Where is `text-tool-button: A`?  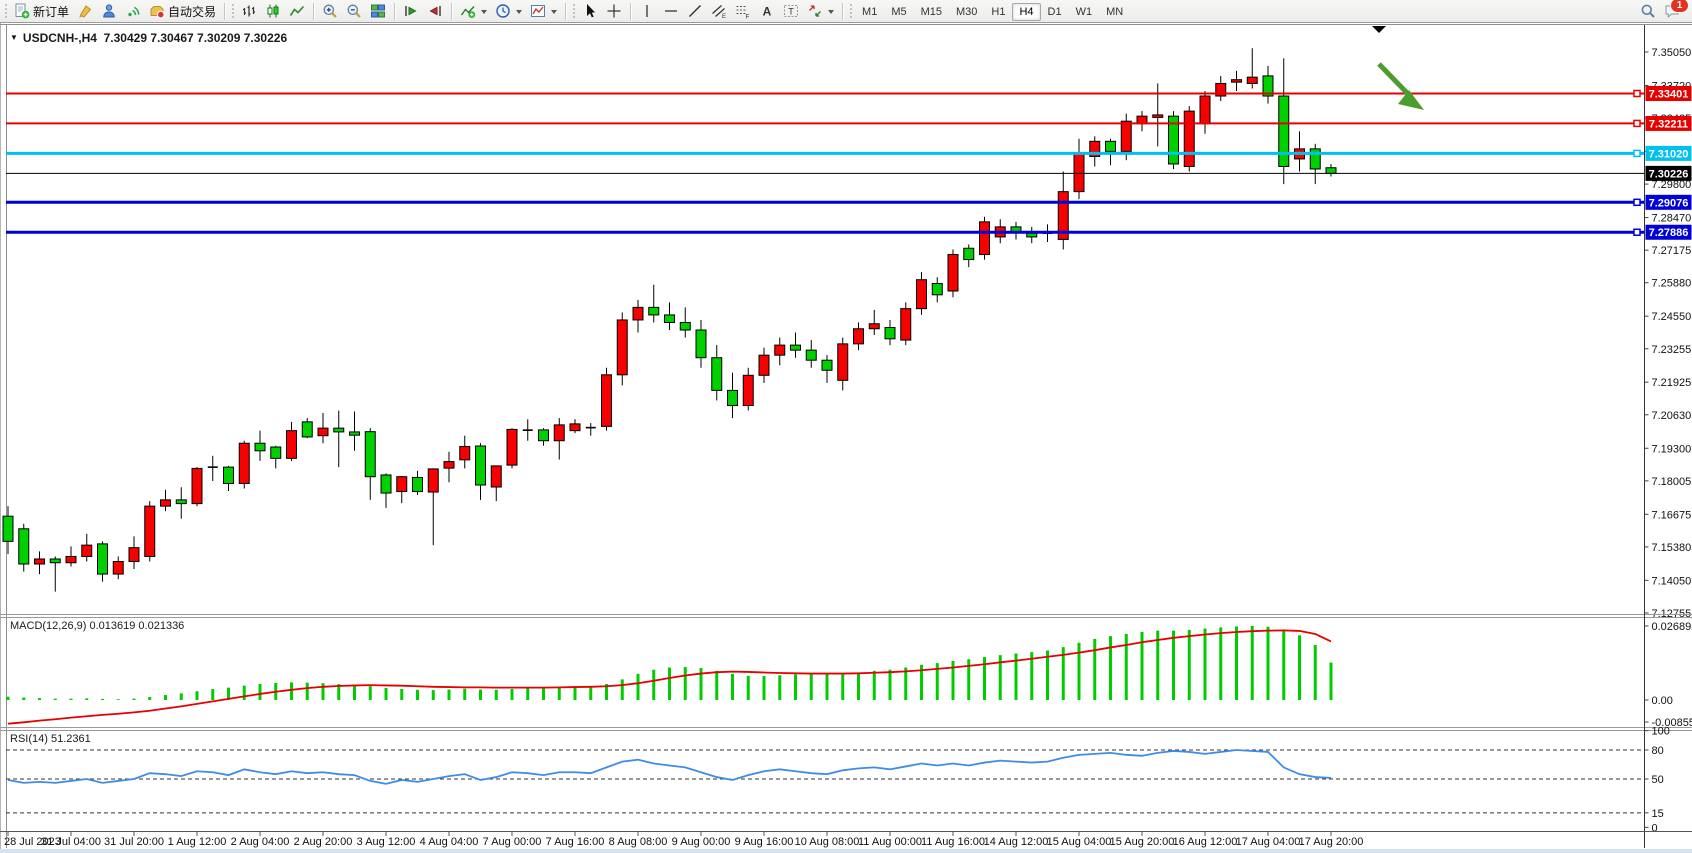 text-tool-button: A is located at coordinates (767, 11).